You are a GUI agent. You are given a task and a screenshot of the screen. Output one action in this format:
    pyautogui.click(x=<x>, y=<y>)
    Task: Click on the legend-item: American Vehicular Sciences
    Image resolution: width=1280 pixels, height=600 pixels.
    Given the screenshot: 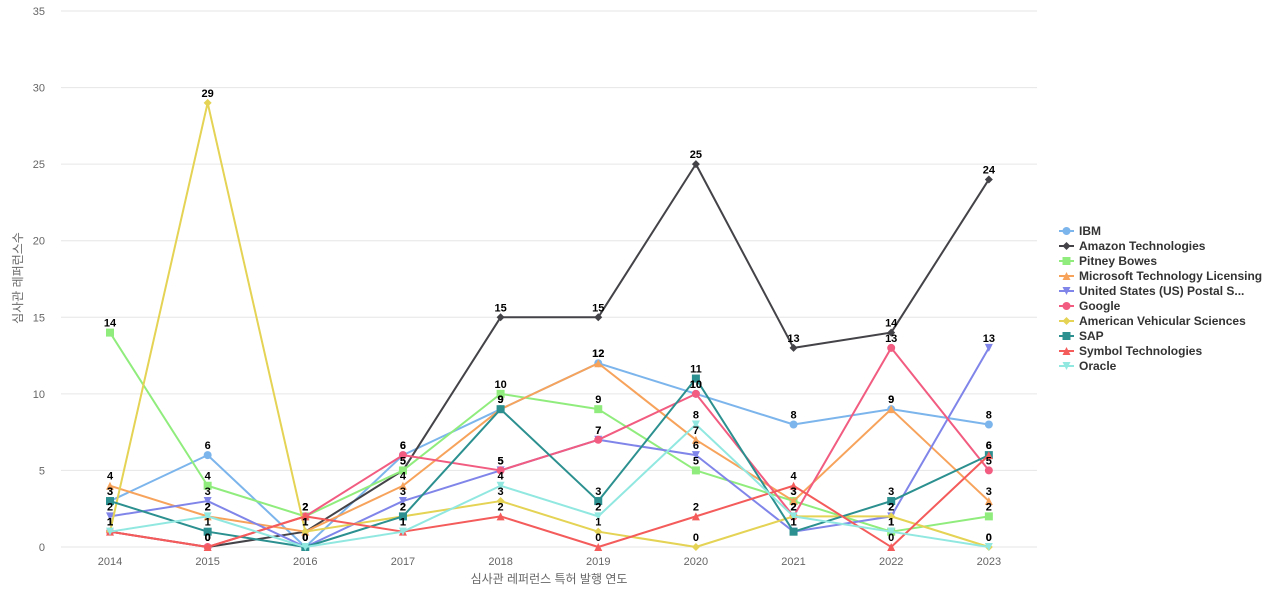 What is the action you would take?
    pyautogui.click(x=1152, y=321)
    